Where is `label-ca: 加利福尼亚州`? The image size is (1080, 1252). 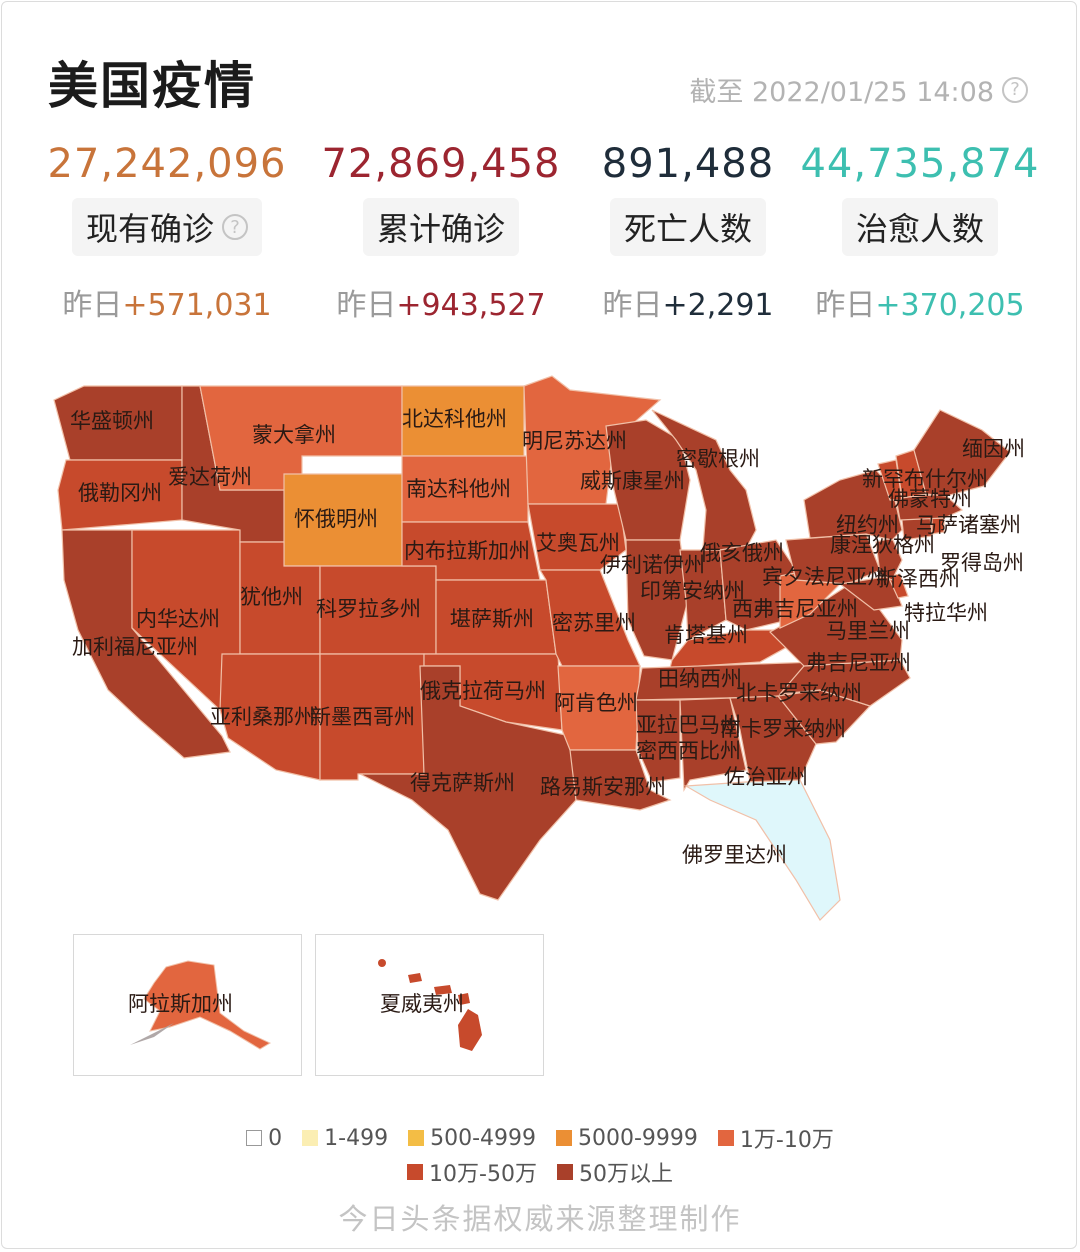 label-ca: 加利福尼亚州 is located at coordinates (135, 647).